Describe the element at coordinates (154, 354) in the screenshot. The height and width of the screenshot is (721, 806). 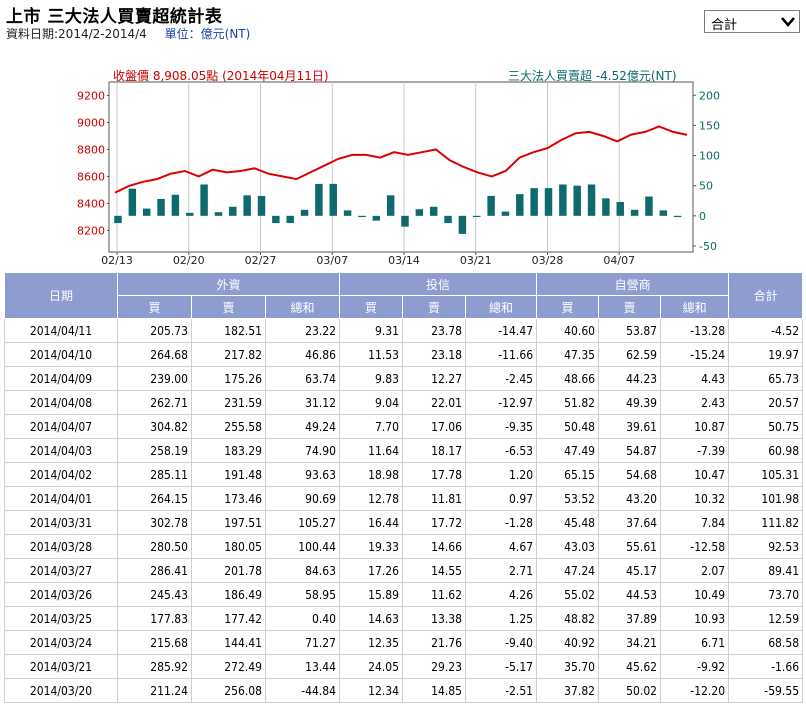
I see `row-value: 264.68` at that location.